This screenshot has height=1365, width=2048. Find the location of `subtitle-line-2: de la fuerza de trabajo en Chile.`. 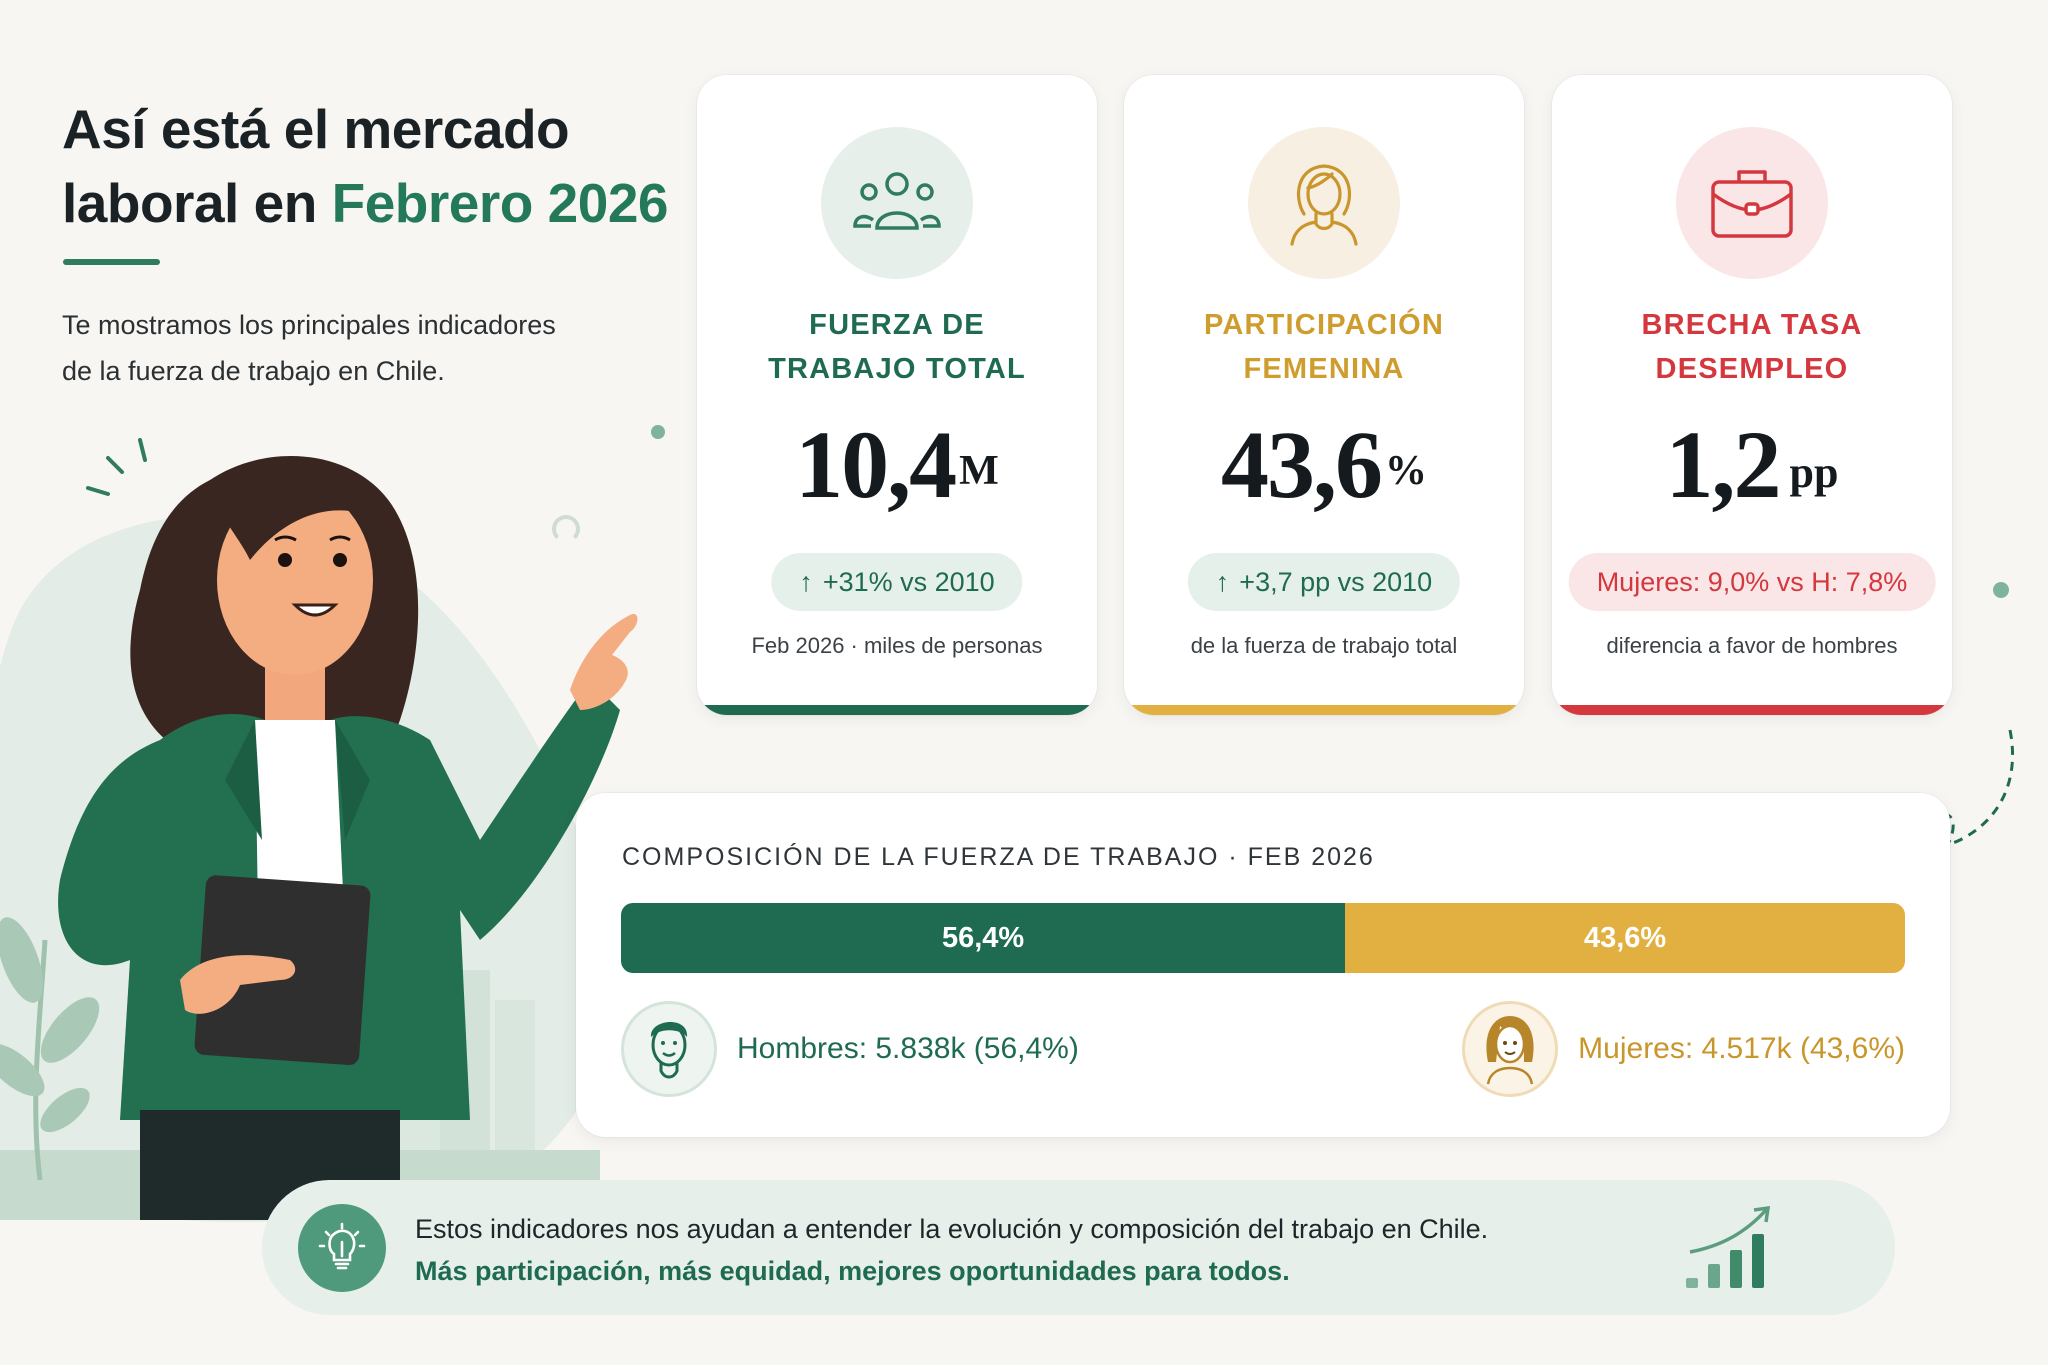

subtitle-line-2: de la fuerza de trabajo en Chile. is located at coordinates (253, 371).